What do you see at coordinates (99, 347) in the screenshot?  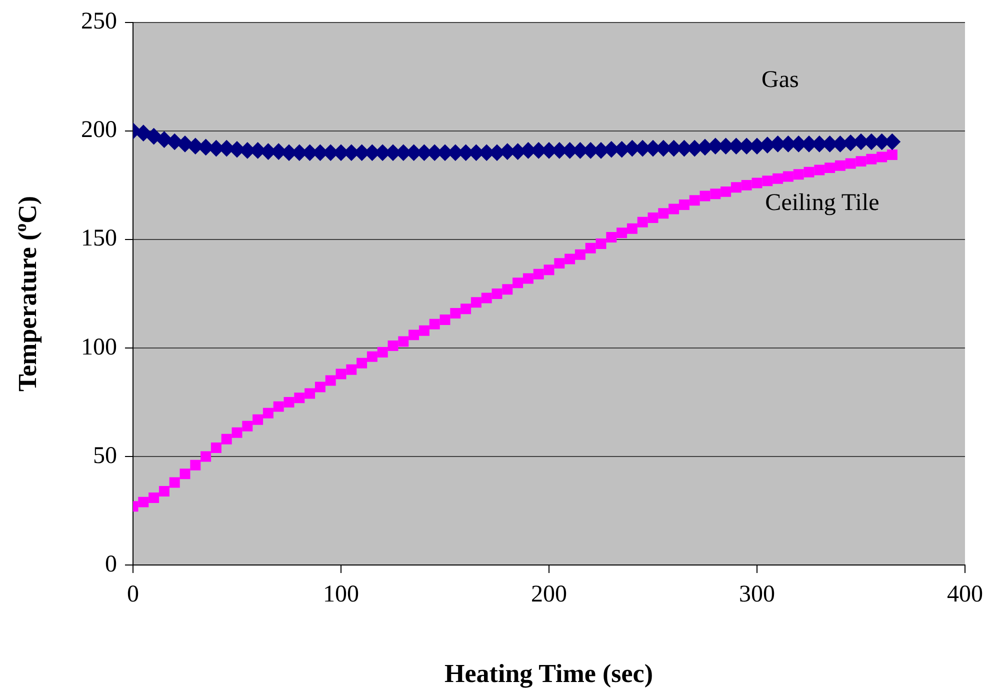 I see `y-tick-label: 100` at bounding box center [99, 347].